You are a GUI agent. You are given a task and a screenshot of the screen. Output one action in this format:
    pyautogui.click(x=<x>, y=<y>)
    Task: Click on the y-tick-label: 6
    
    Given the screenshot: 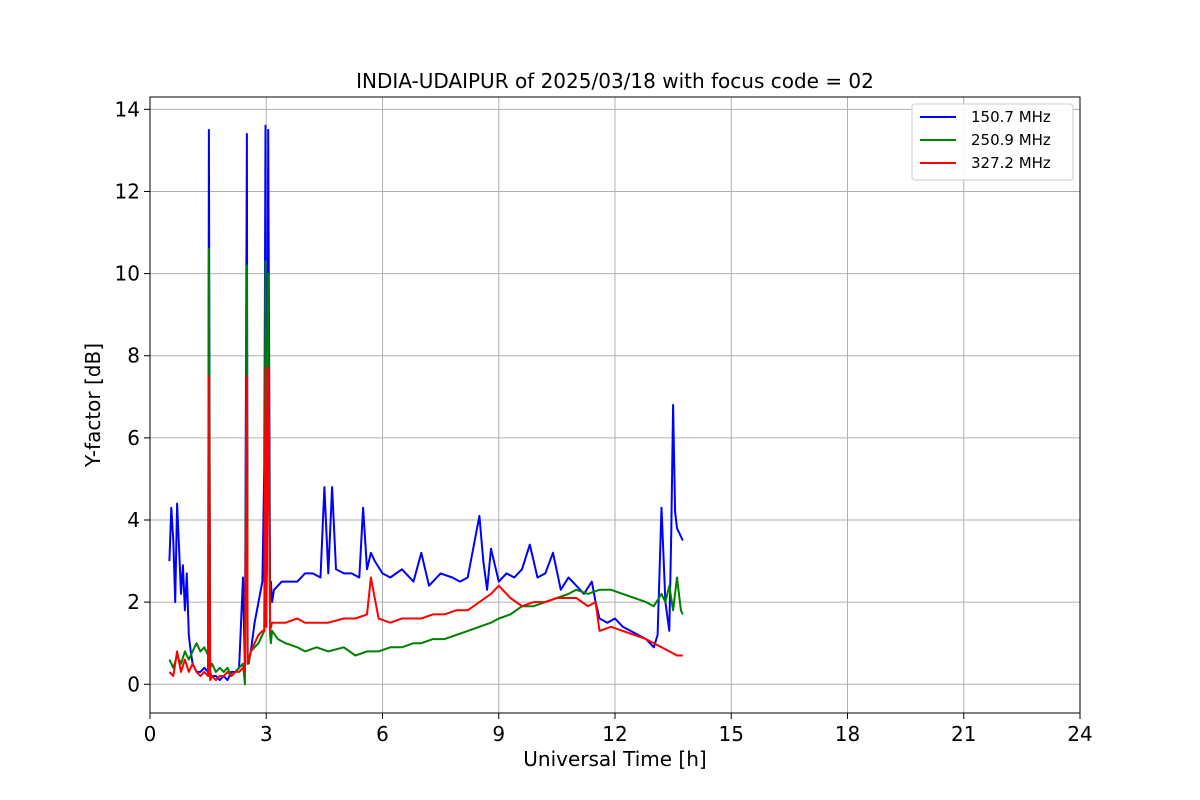 What is the action you would take?
    pyautogui.click(x=133, y=438)
    